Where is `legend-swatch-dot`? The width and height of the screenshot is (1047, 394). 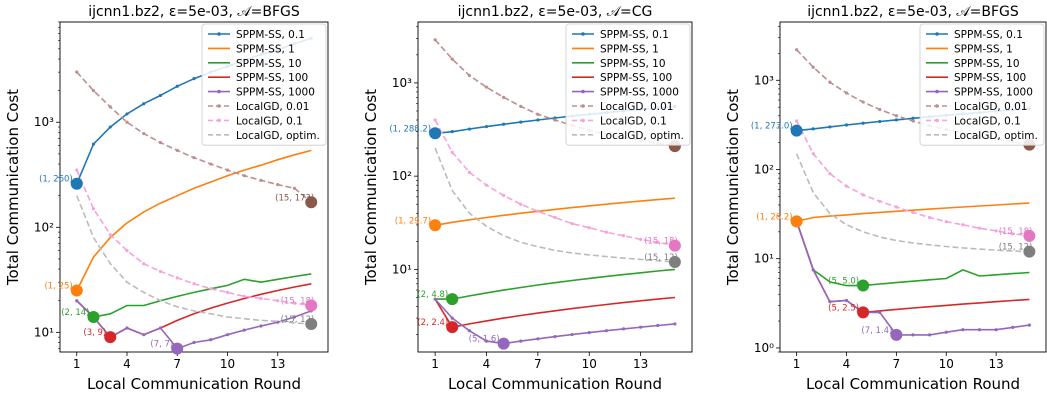 legend-swatch-dot is located at coordinates (583, 34).